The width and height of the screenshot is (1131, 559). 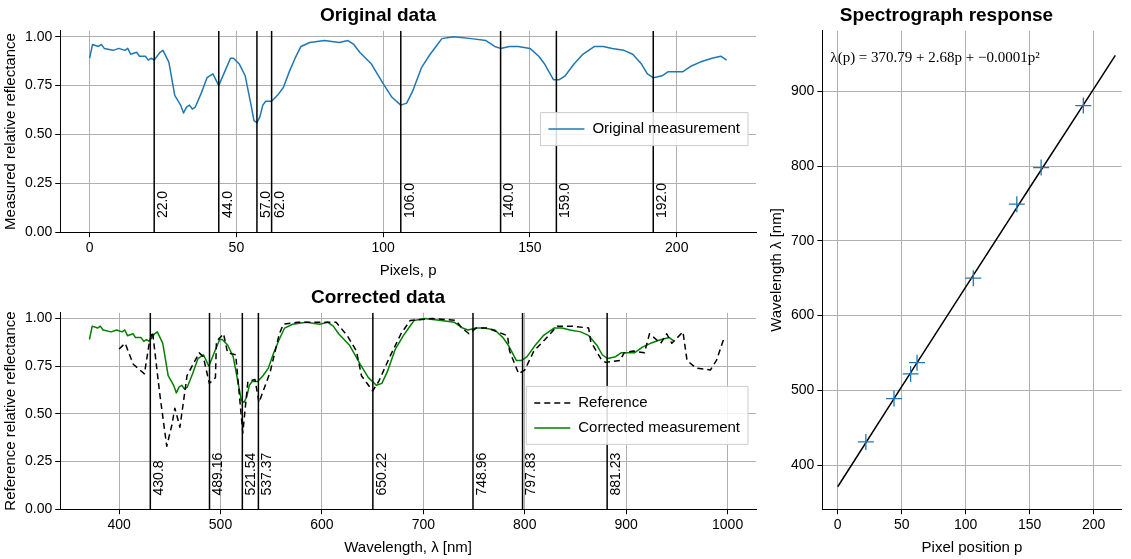 I want to click on ref-line-label: 62.0, so click(x=279, y=204).